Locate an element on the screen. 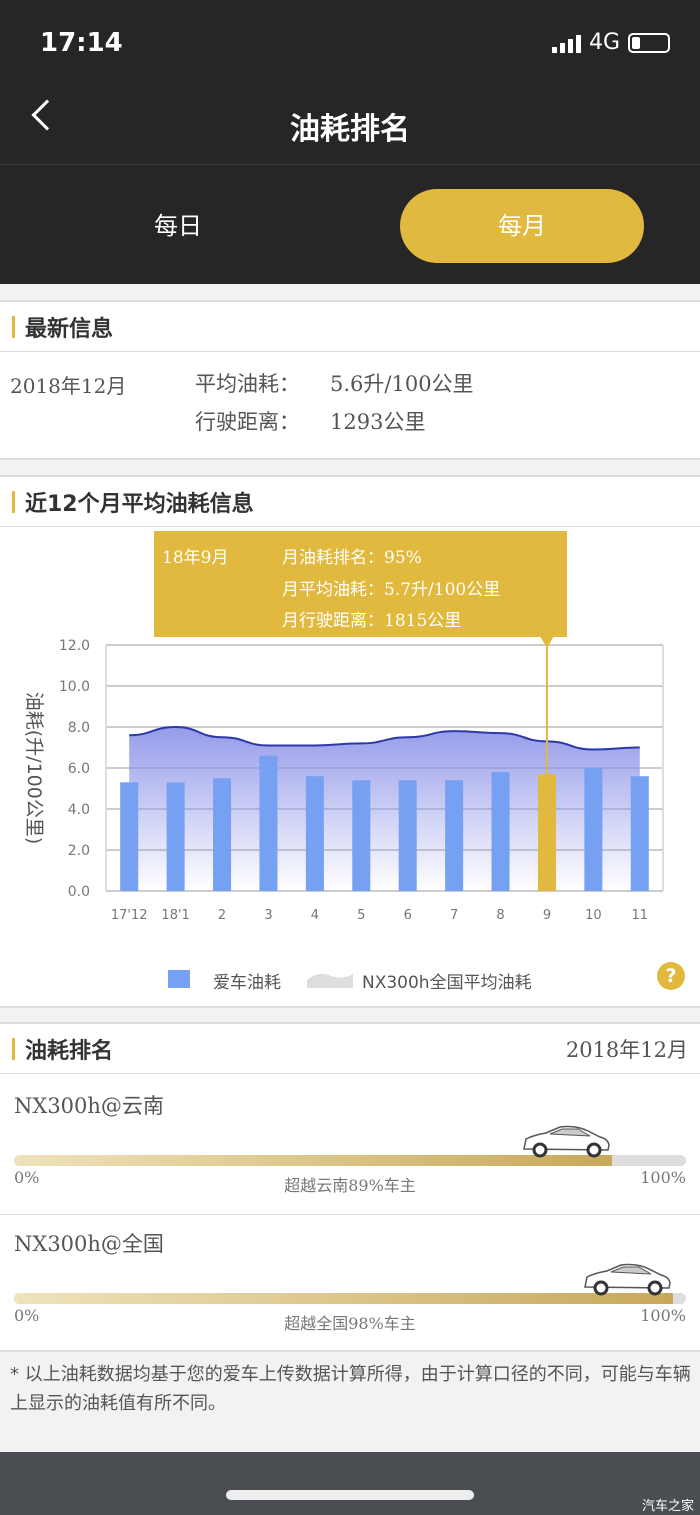 The height and width of the screenshot is (1515, 700). y-tick-label: 4.0 is located at coordinates (79, 810).